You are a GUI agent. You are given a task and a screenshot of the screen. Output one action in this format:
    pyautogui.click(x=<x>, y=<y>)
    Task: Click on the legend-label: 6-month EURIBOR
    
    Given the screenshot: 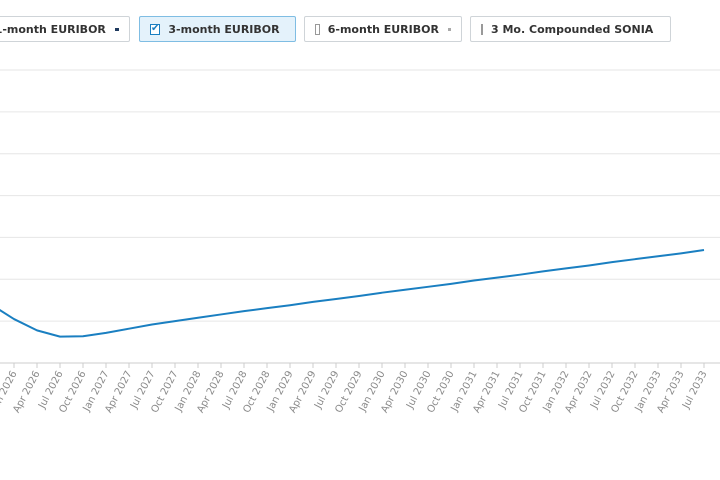 What is the action you would take?
    pyautogui.click(x=383, y=29)
    